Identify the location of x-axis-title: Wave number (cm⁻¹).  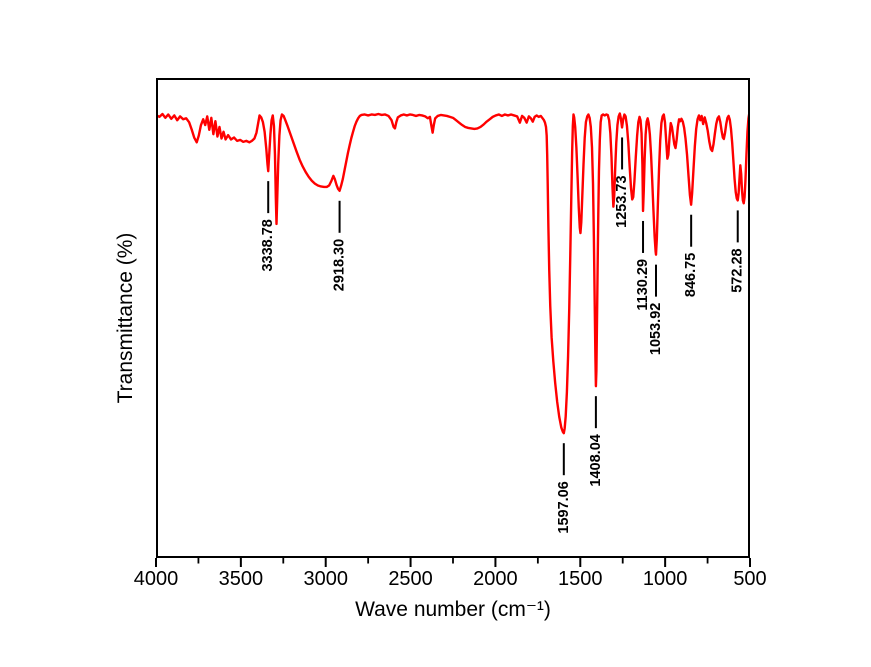
(453, 609).